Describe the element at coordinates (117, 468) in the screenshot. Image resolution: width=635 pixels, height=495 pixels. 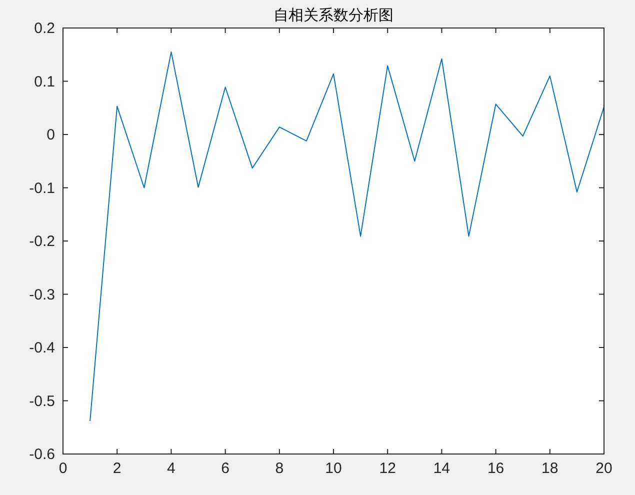
I see `x-tick-label: 2` at that location.